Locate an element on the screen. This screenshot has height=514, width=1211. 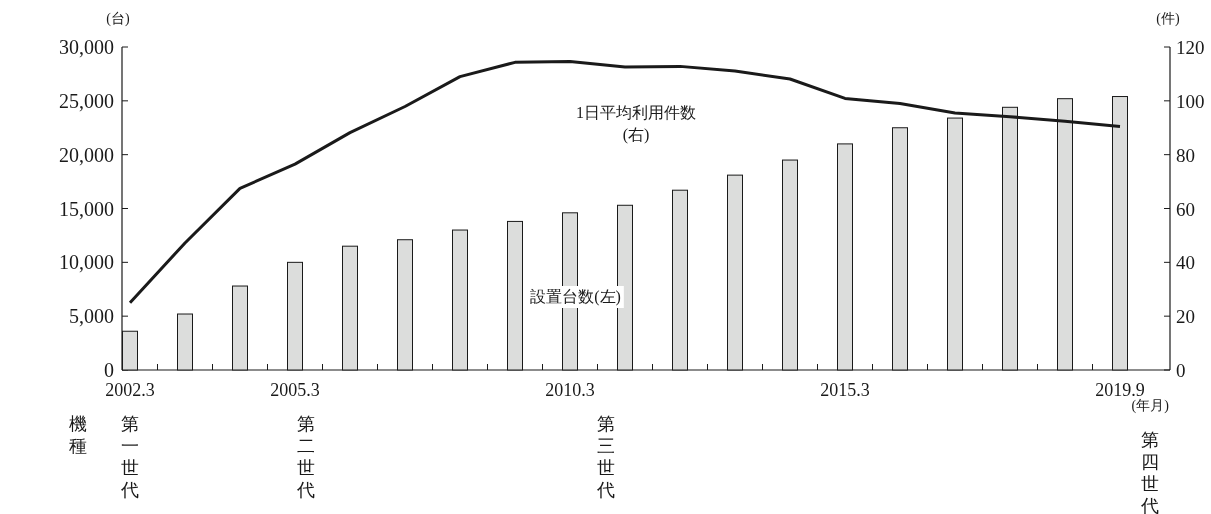
y2-tick-label: 0 is located at coordinates (1181, 370).